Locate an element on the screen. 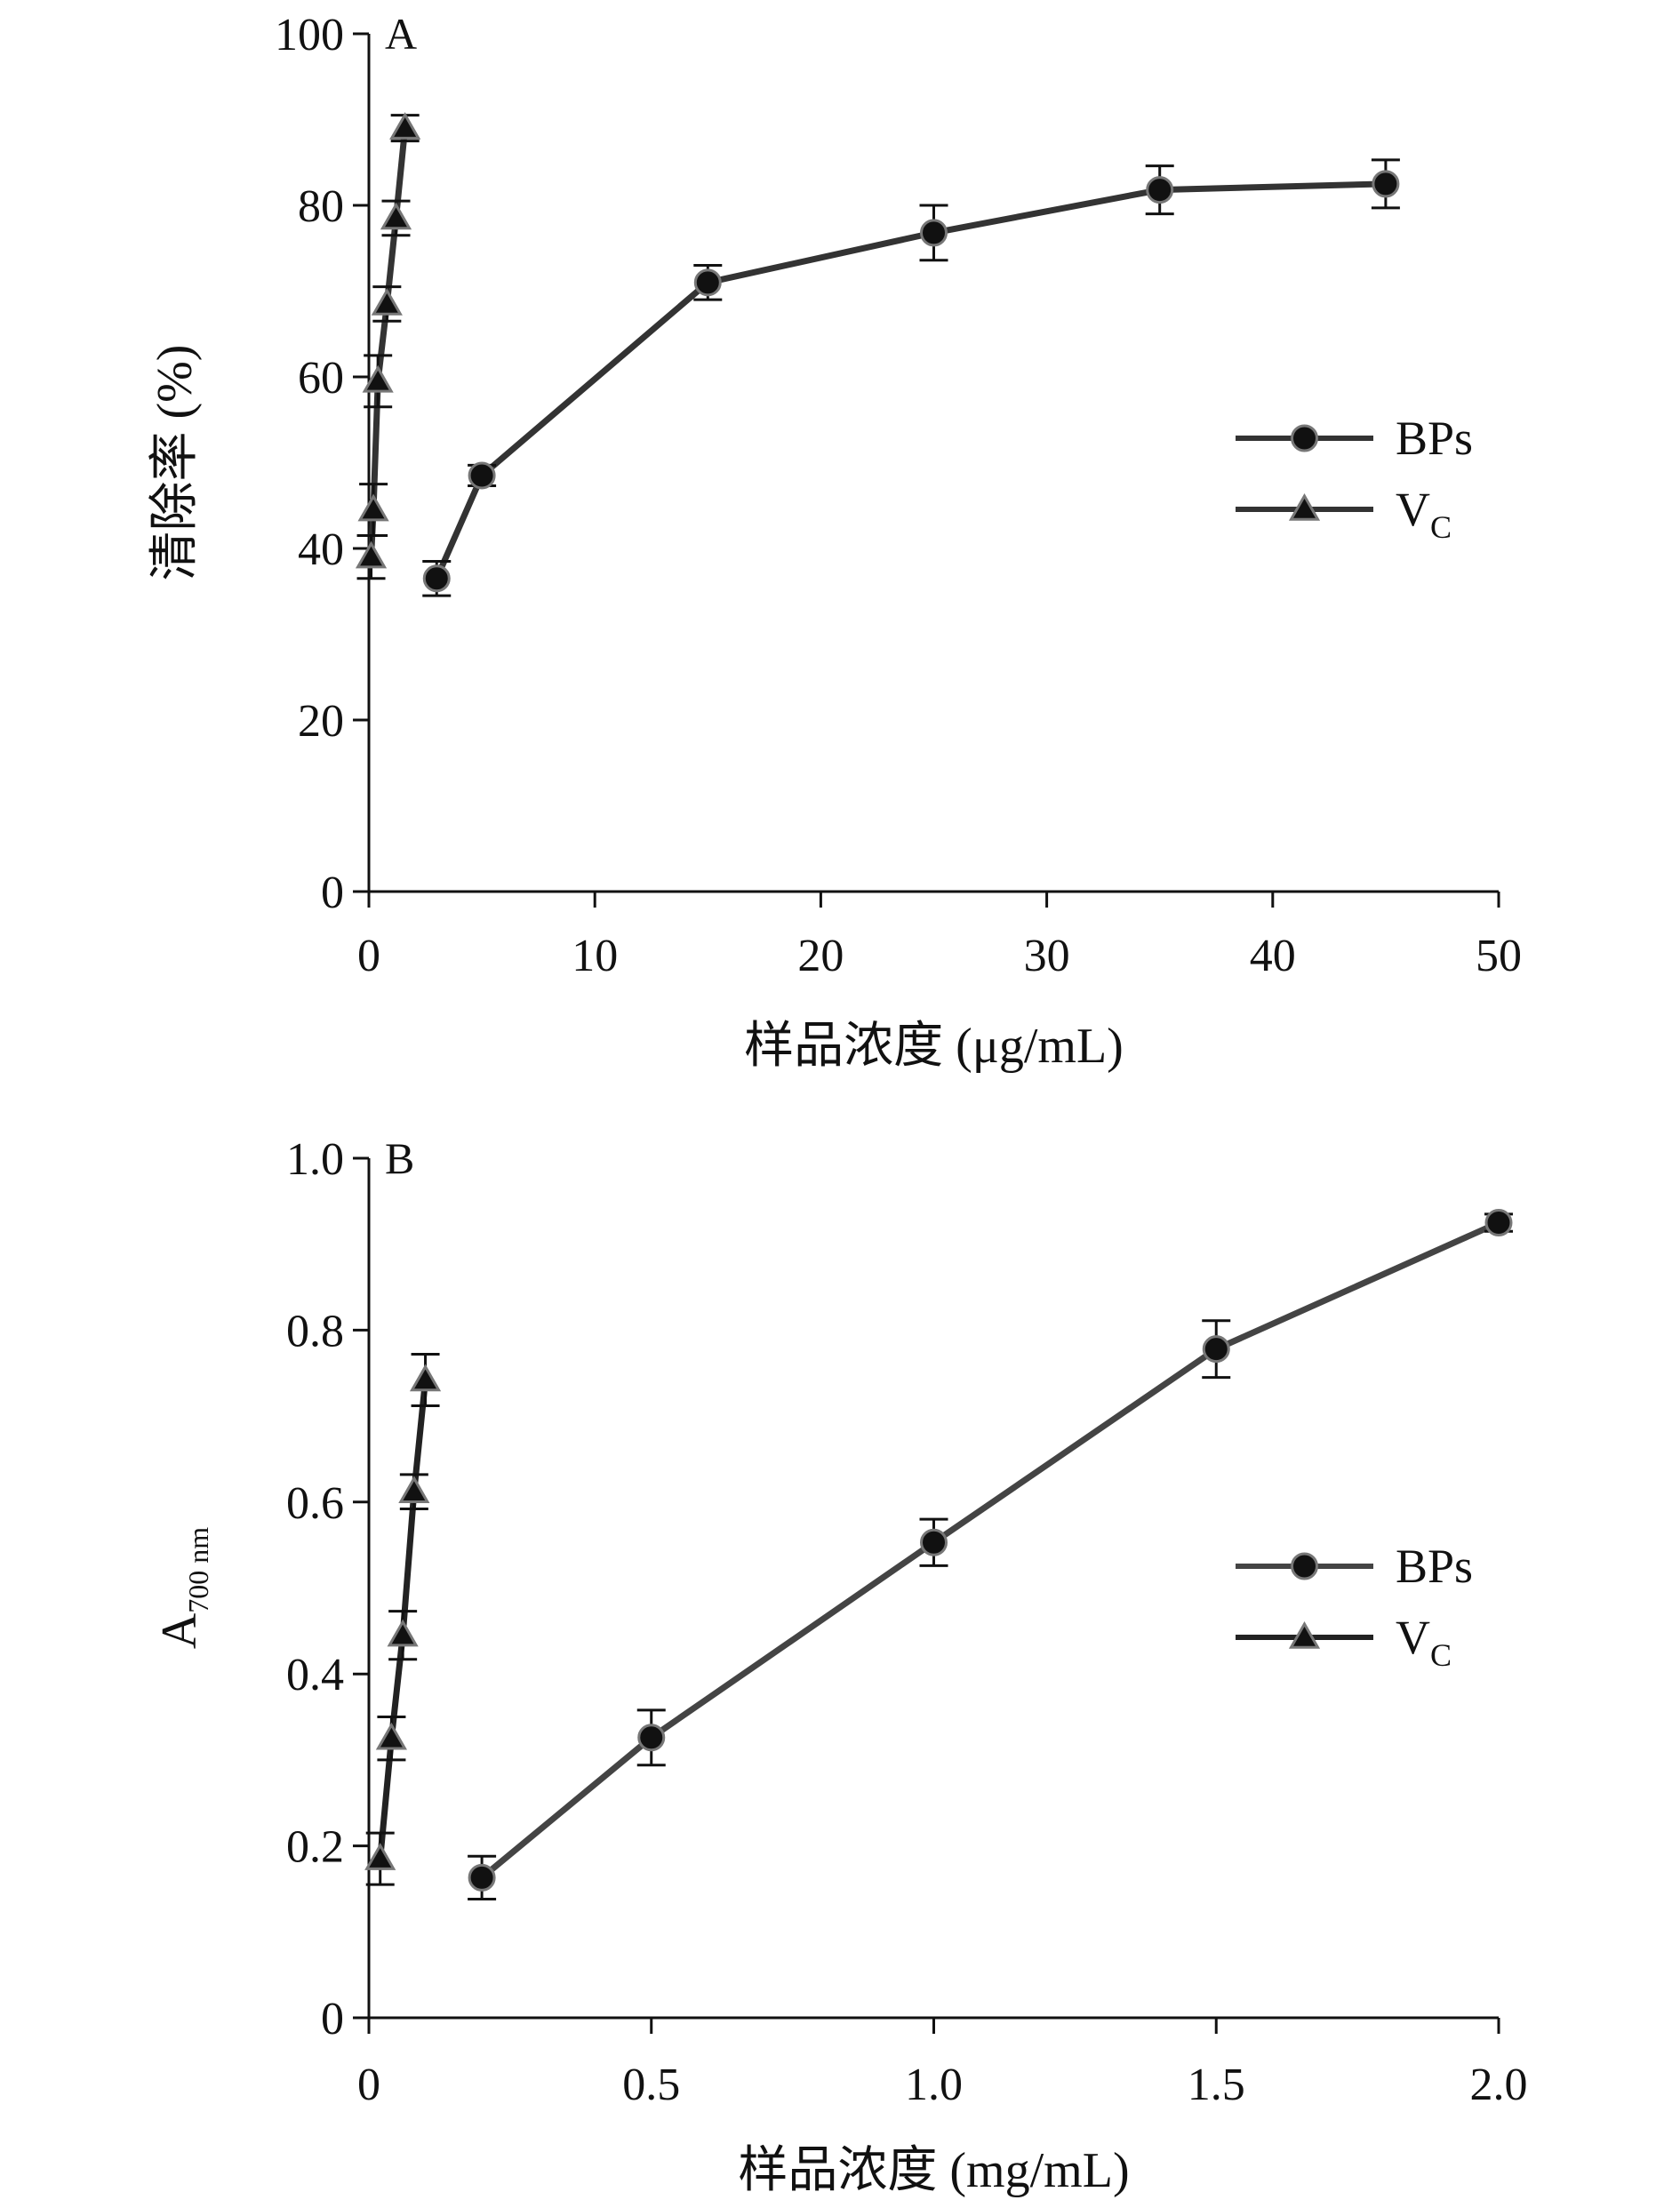 This screenshot has width=1680, height=2208. y-tick-label: 0.4 is located at coordinates (315, 1675).